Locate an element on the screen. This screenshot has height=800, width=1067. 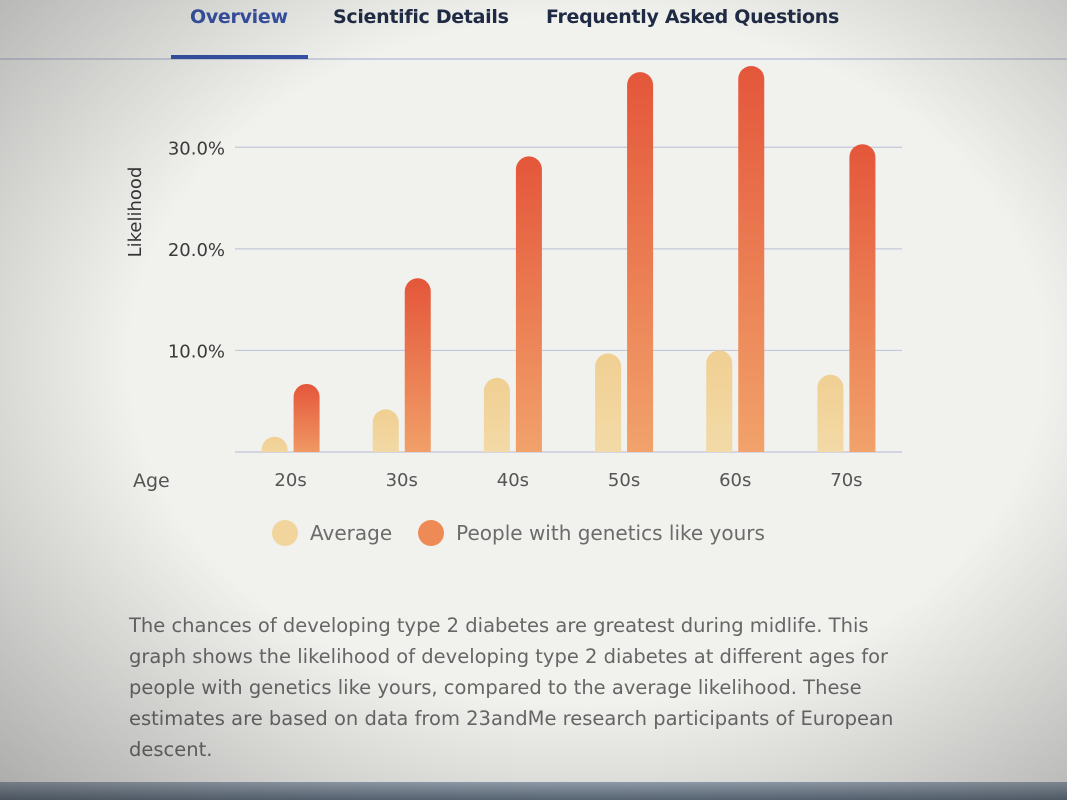
legend-genetics-label: People with genetics like yours is located at coordinates (610, 533).